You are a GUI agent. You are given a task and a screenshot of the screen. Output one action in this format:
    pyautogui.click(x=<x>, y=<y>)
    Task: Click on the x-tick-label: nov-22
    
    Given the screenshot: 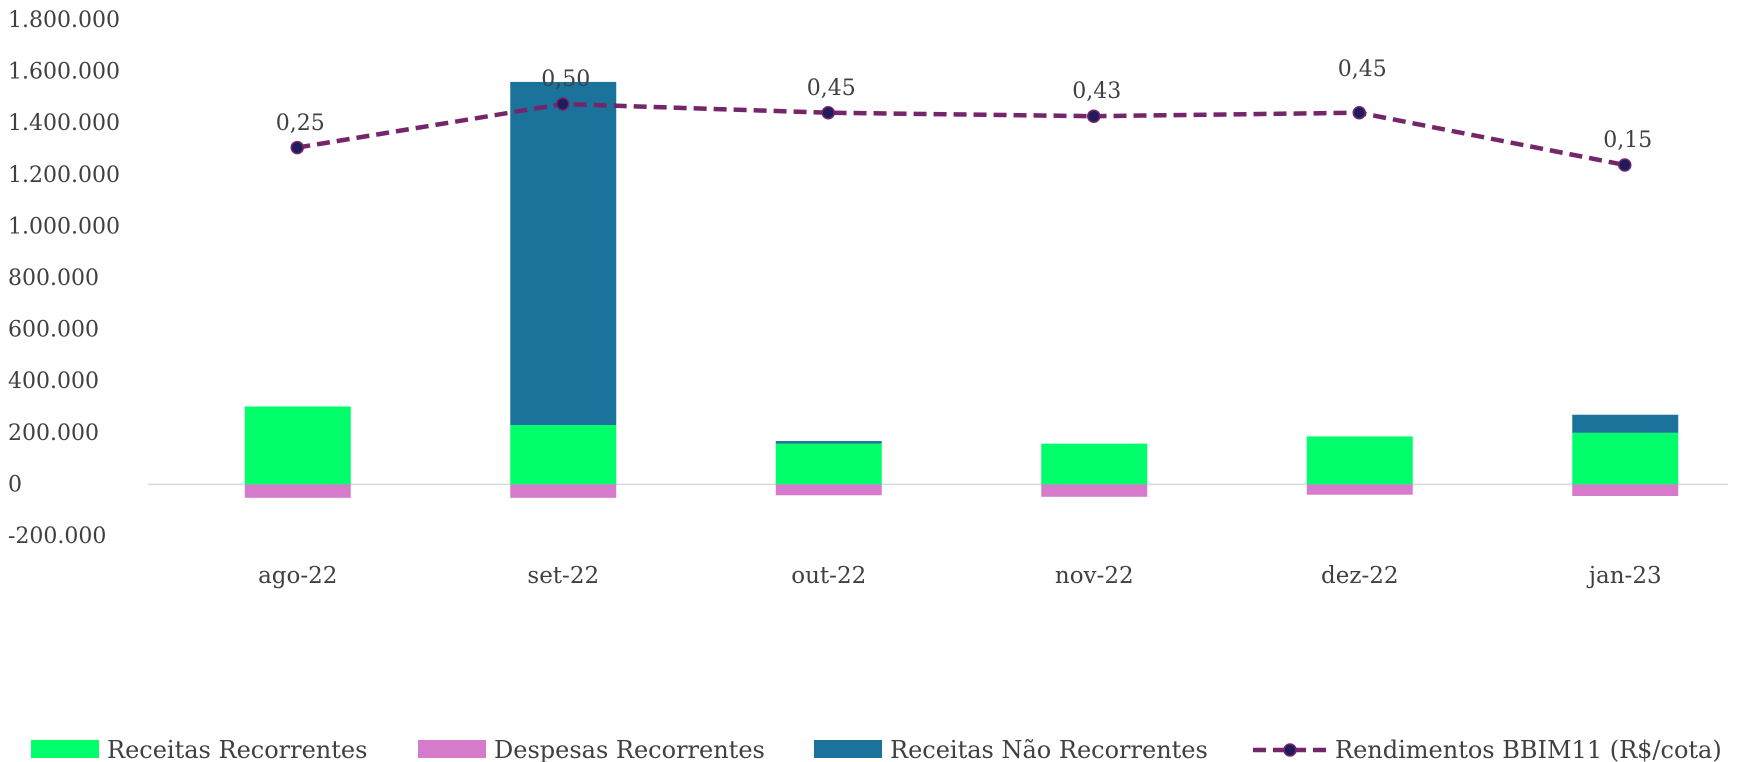 What is the action you would take?
    pyautogui.click(x=1094, y=576)
    